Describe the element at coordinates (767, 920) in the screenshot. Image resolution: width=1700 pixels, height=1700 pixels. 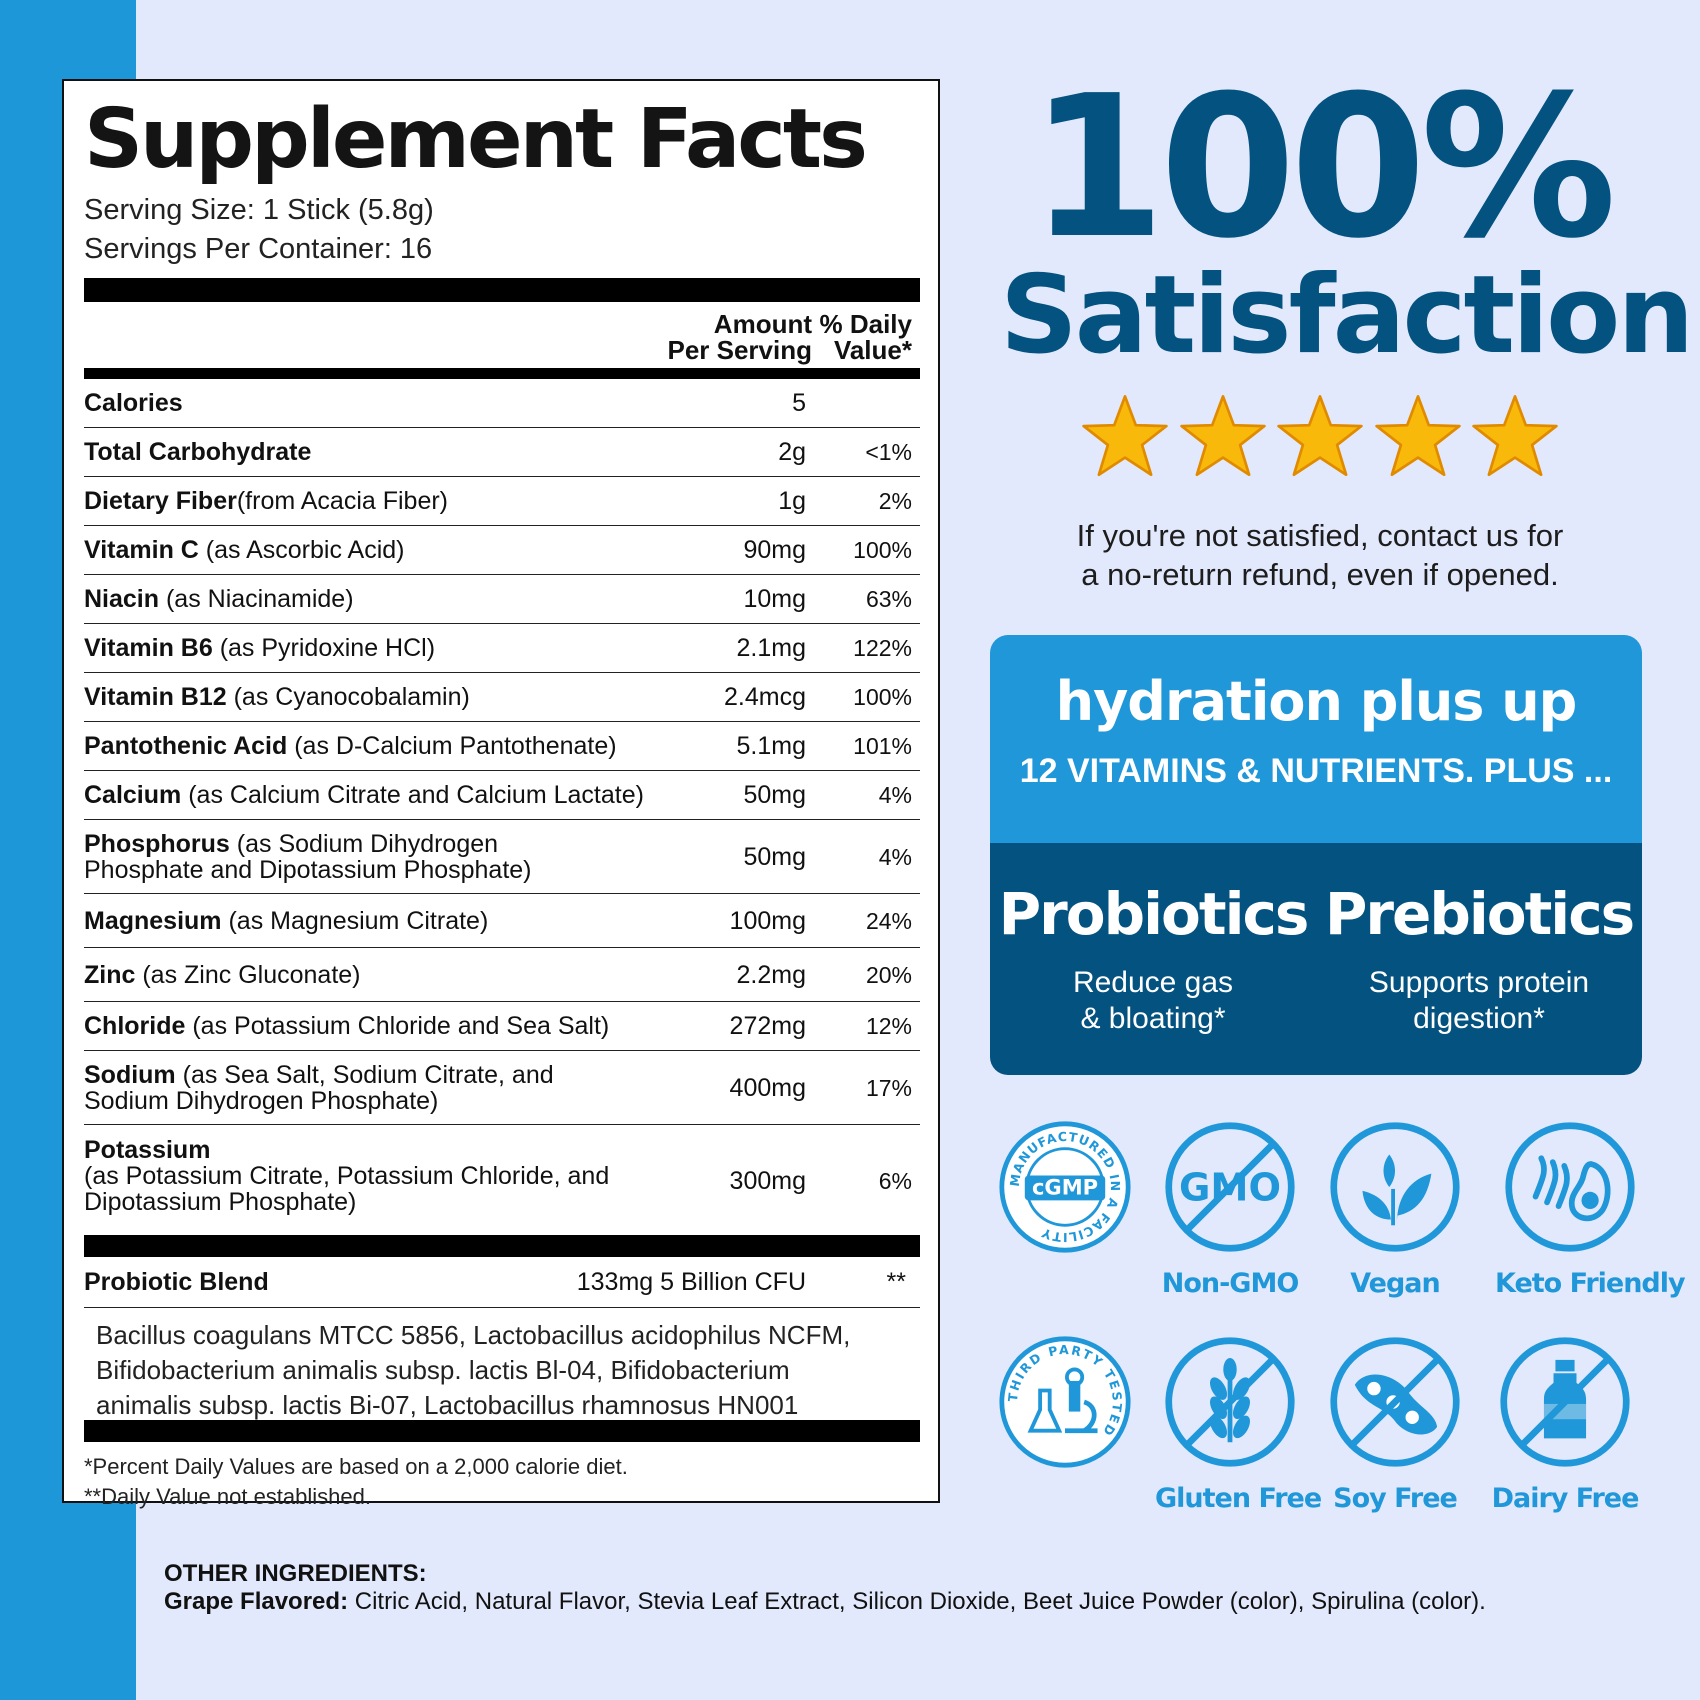
I see `nutrient-amount: 100mg` at that location.